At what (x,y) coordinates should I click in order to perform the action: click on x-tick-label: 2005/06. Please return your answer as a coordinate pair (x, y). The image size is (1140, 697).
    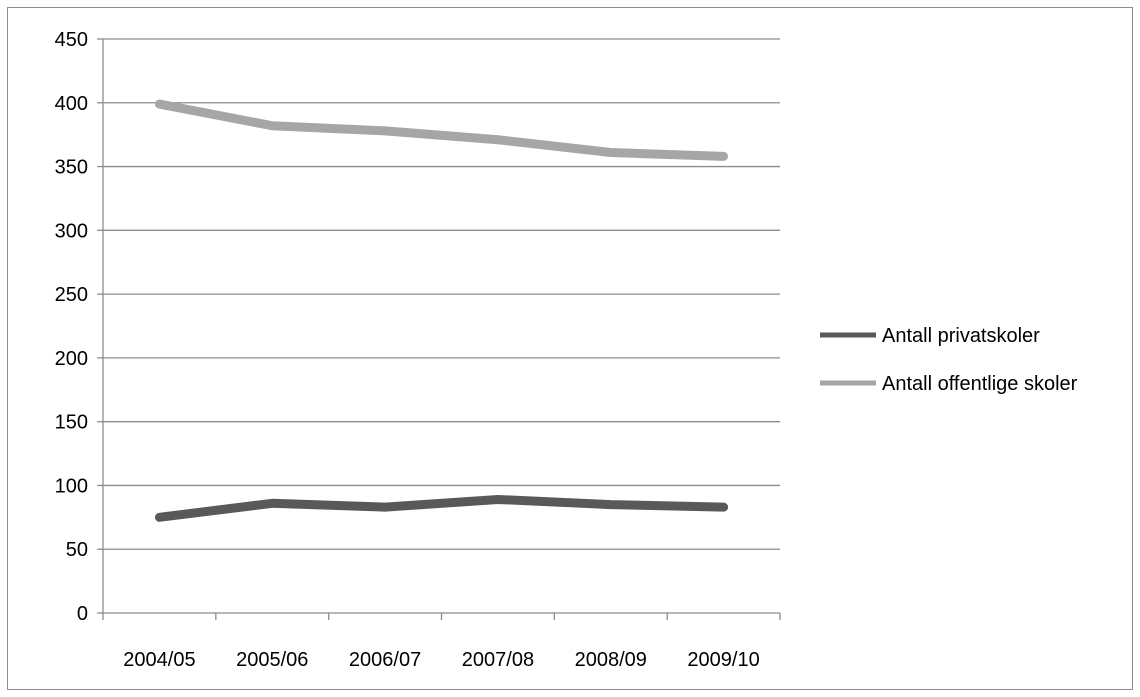
    Looking at the image, I should click on (272, 660).